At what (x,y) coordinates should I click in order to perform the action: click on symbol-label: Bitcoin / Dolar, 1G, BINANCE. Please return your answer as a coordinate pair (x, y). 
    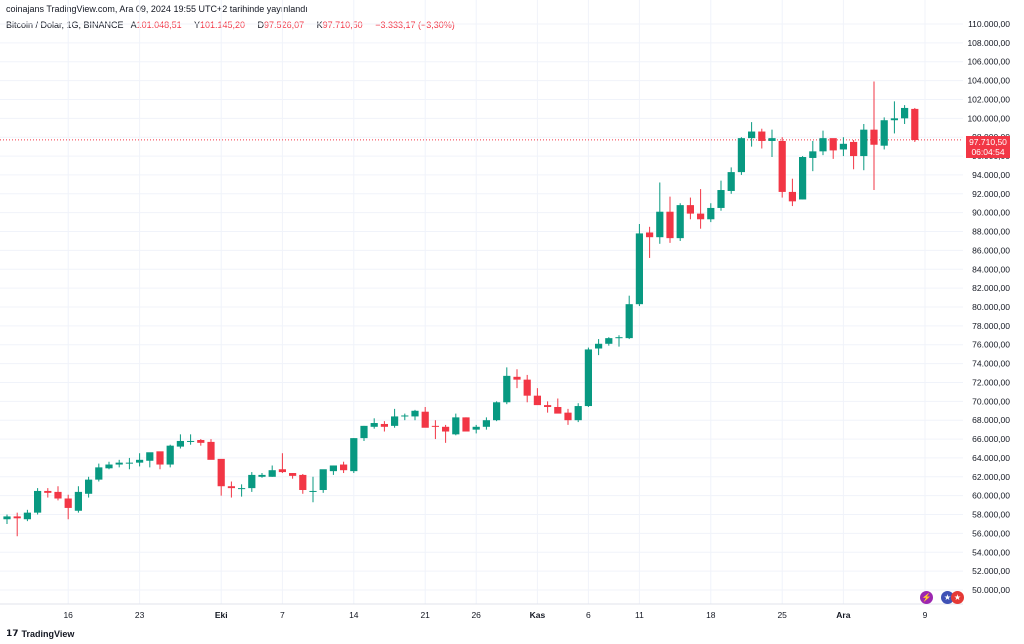
    Looking at the image, I should click on (65, 25).